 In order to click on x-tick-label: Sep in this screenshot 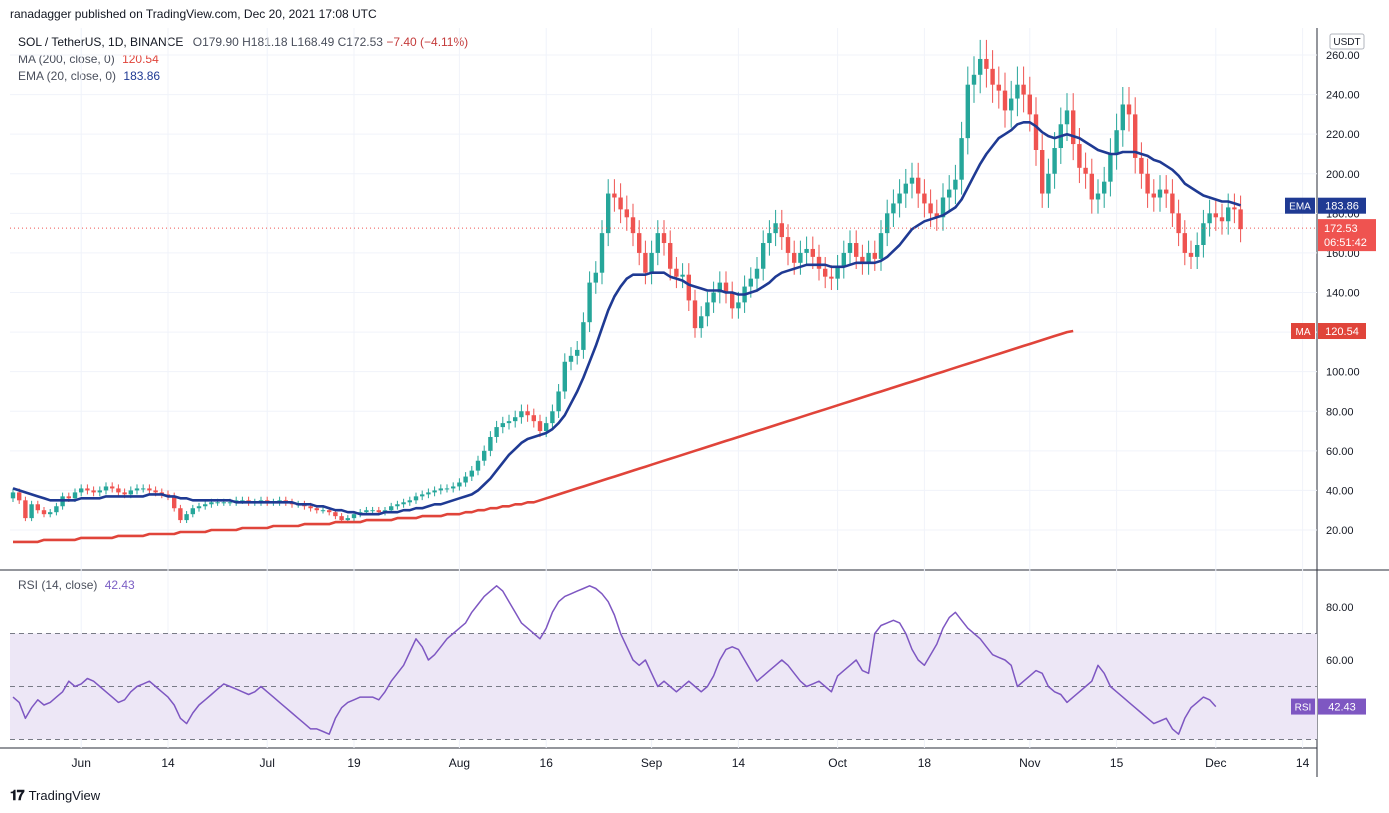, I will do `click(652, 763)`.